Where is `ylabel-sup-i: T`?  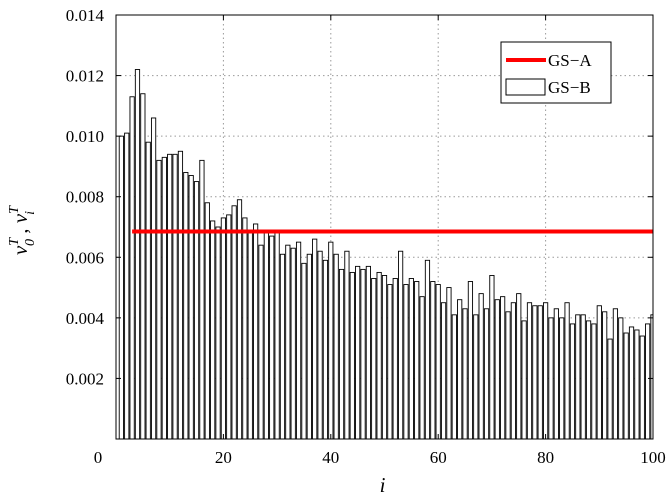
ylabel-sup-i: T is located at coordinates (14, 209).